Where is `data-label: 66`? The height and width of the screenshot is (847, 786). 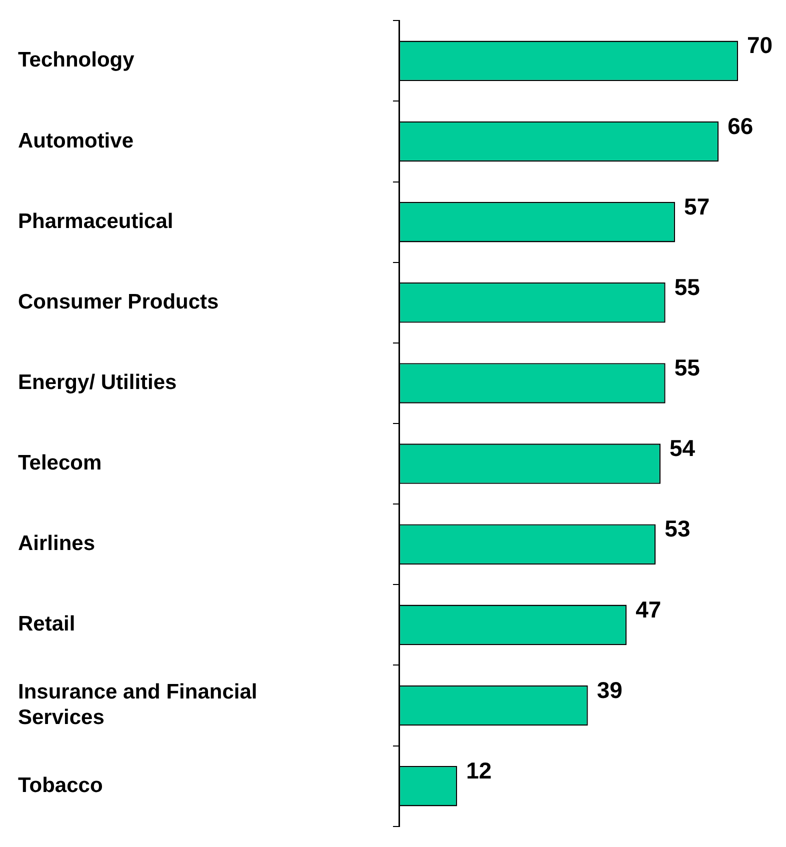 data-label: 66 is located at coordinates (741, 125).